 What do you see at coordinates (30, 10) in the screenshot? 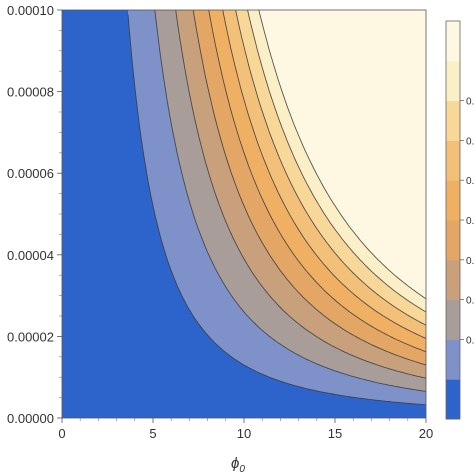
I see `y-tick-label: 0.00010` at bounding box center [30, 10].